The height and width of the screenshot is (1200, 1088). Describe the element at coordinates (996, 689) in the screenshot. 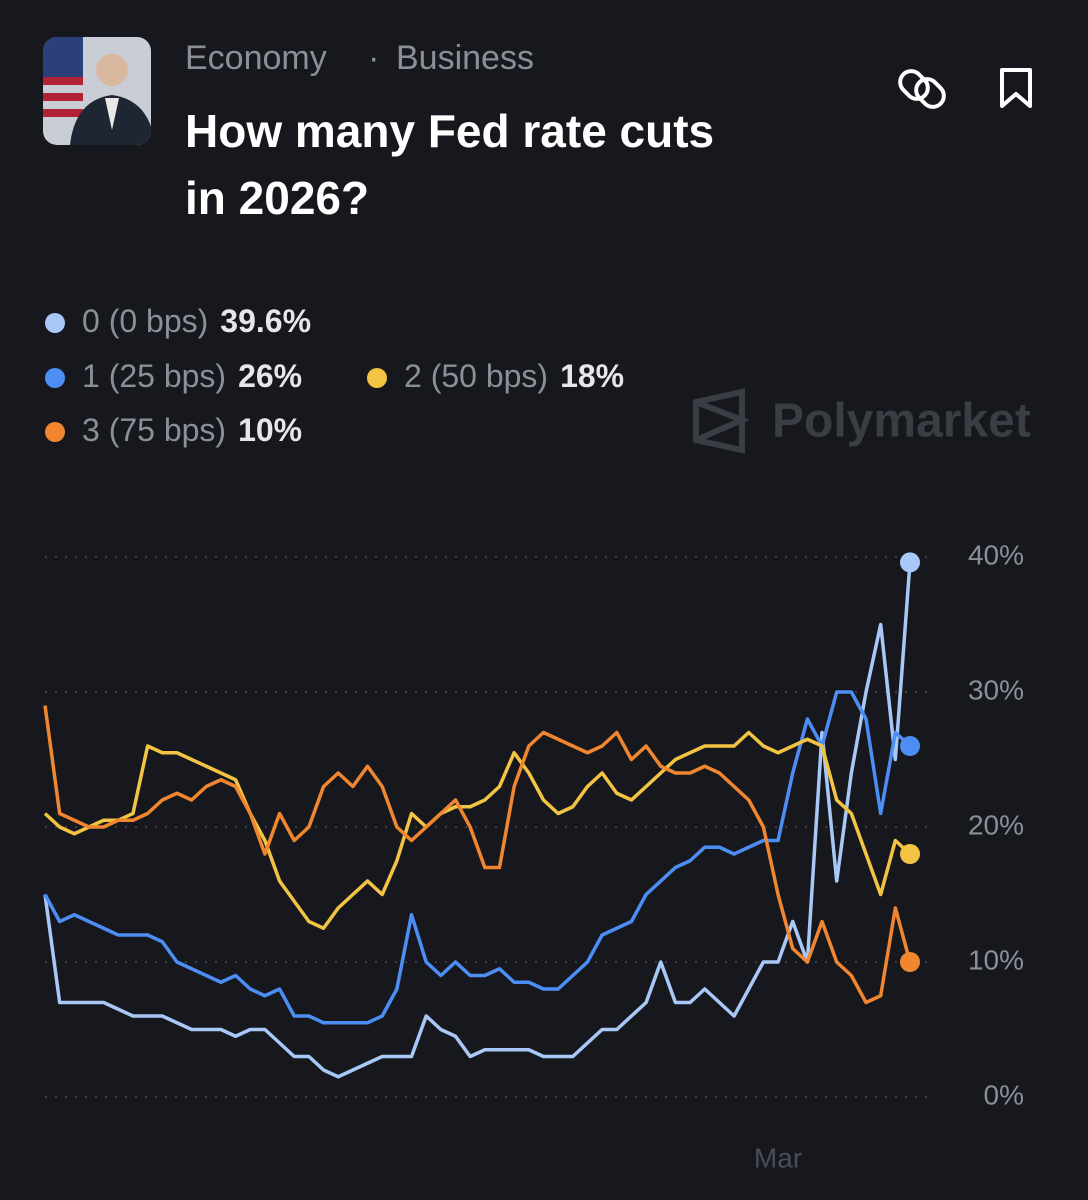

I see `y-tick-label: 30%` at that location.